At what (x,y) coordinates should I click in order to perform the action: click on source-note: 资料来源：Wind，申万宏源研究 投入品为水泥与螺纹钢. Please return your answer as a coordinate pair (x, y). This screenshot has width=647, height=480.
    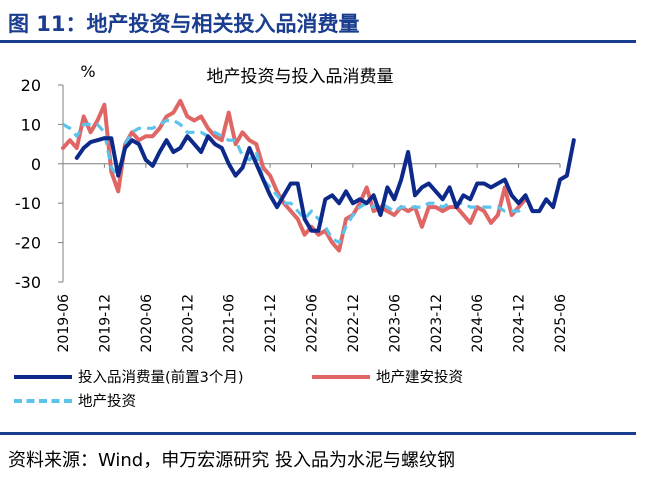
    Looking at the image, I should click on (231, 460).